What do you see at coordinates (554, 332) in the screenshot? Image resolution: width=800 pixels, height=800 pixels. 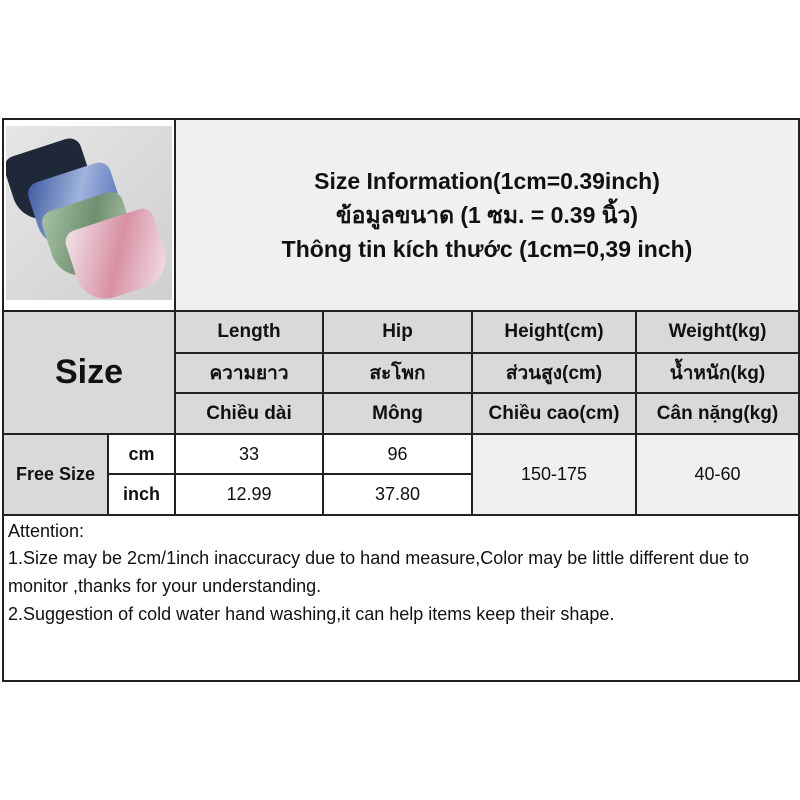 I see `col-height-en: Height(cm)` at bounding box center [554, 332].